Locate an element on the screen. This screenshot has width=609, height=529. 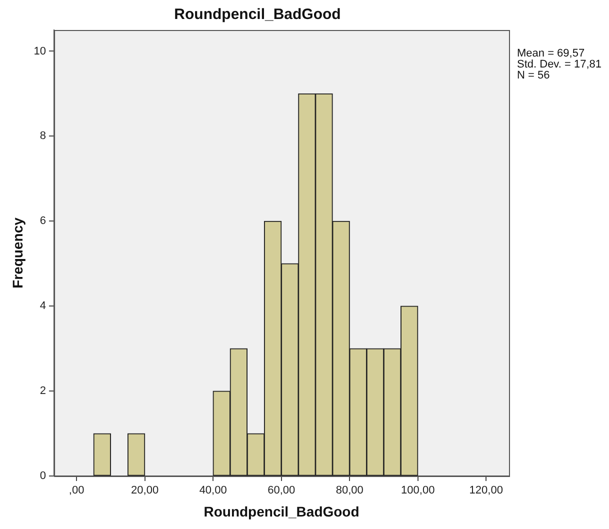
y-tick-label: 8 is located at coordinates (43, 136).